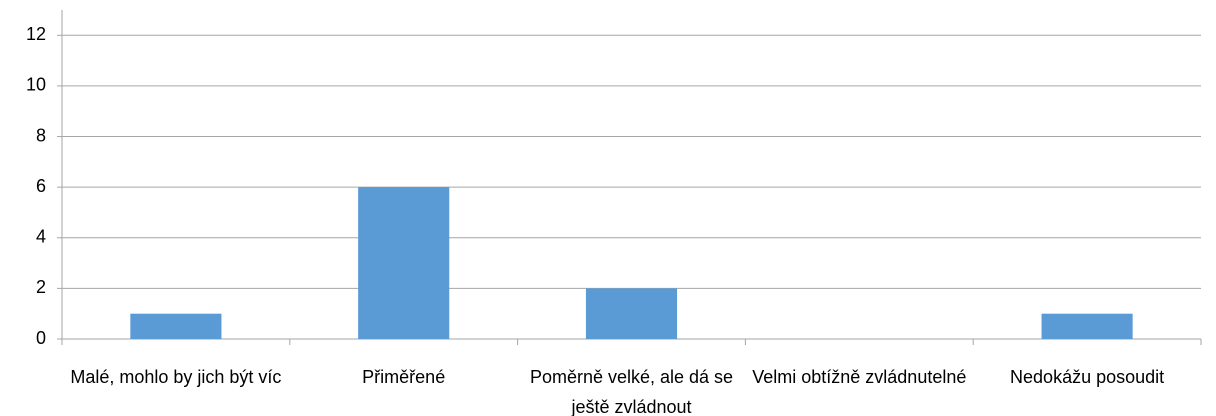 The height and width of the screenshot is (416, 1216). Describe the element at coordinates (41, 135) in the screenshot. I see `y-tick-label: 8` at that location.